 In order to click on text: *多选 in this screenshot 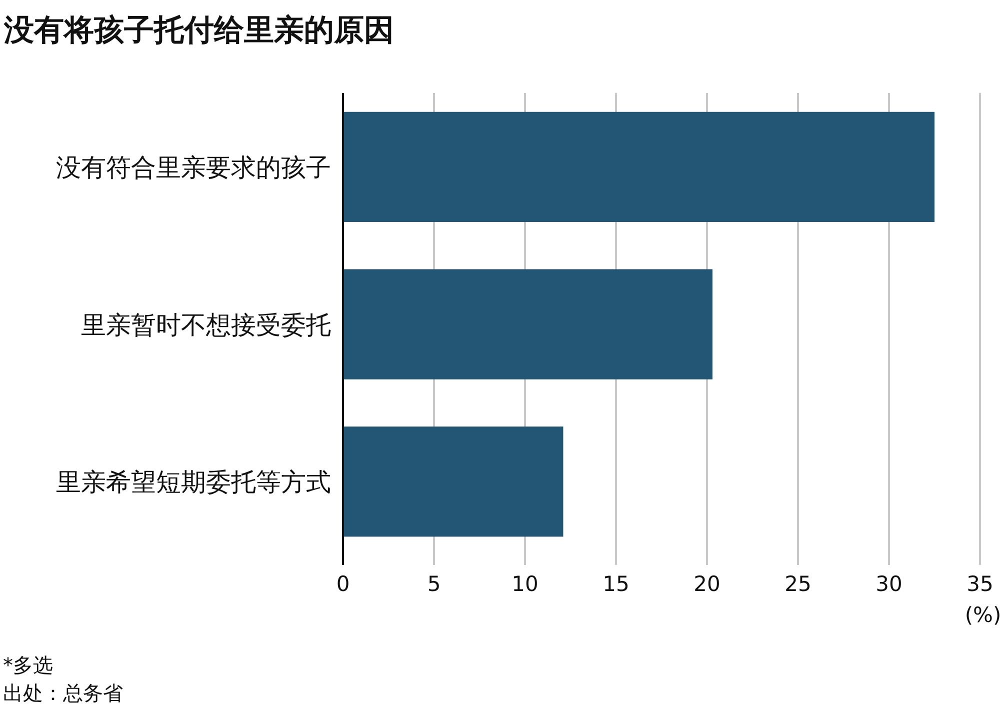, I will do `click(28, 665)`.